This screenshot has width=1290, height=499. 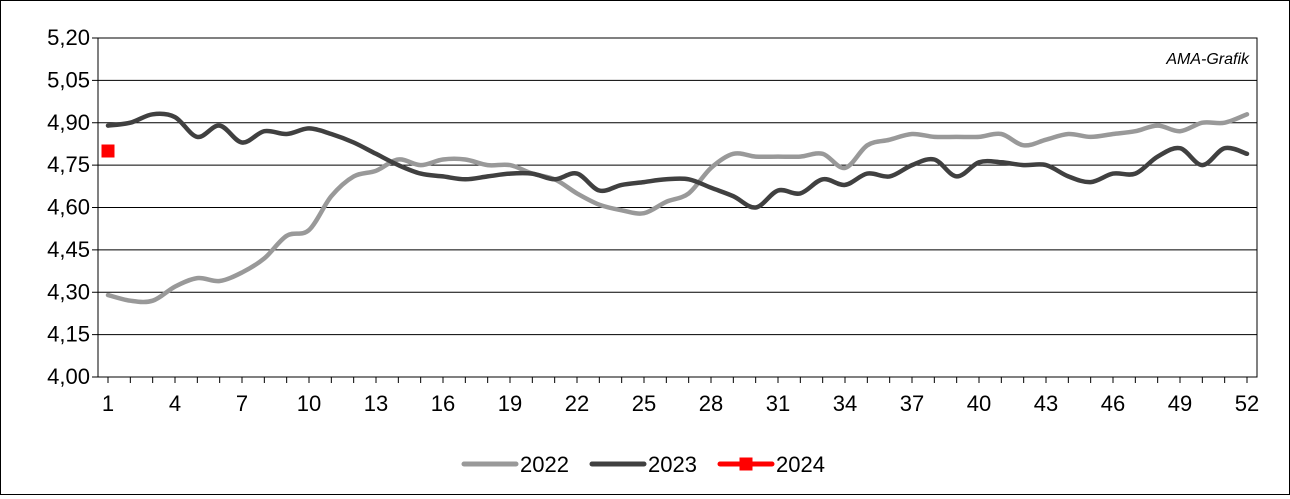 What do you see at coordinates (68, 291) in the screenshot?
I see `y-tick-label: 4,30` at bounding box center [68, 291].